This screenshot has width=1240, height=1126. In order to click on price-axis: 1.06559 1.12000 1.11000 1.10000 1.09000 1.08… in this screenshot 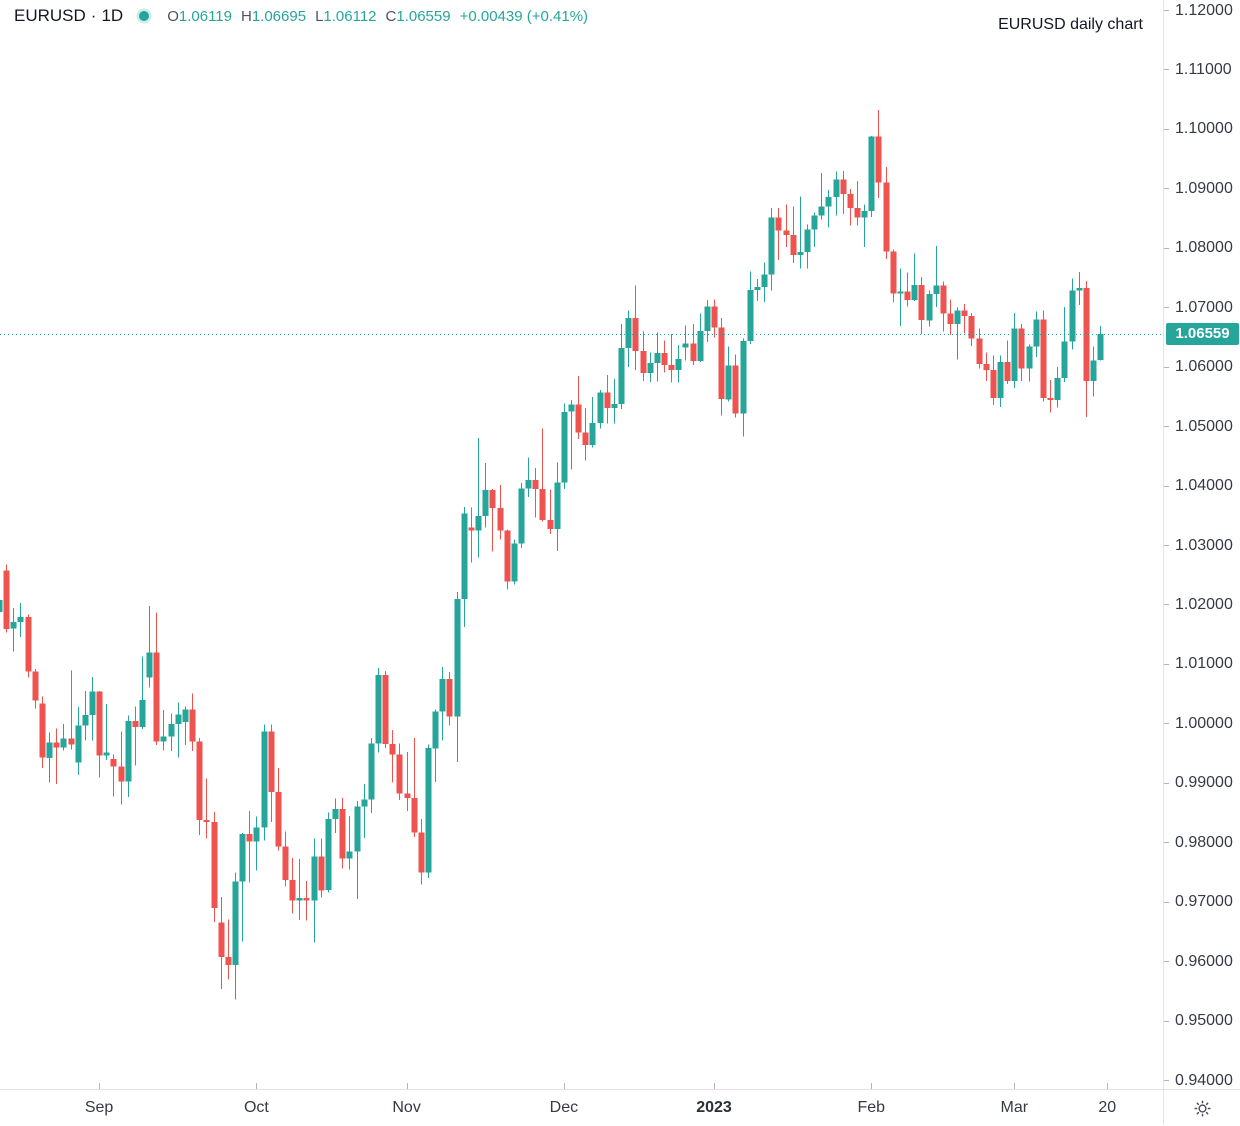, I will do `click(1201, 544)`.